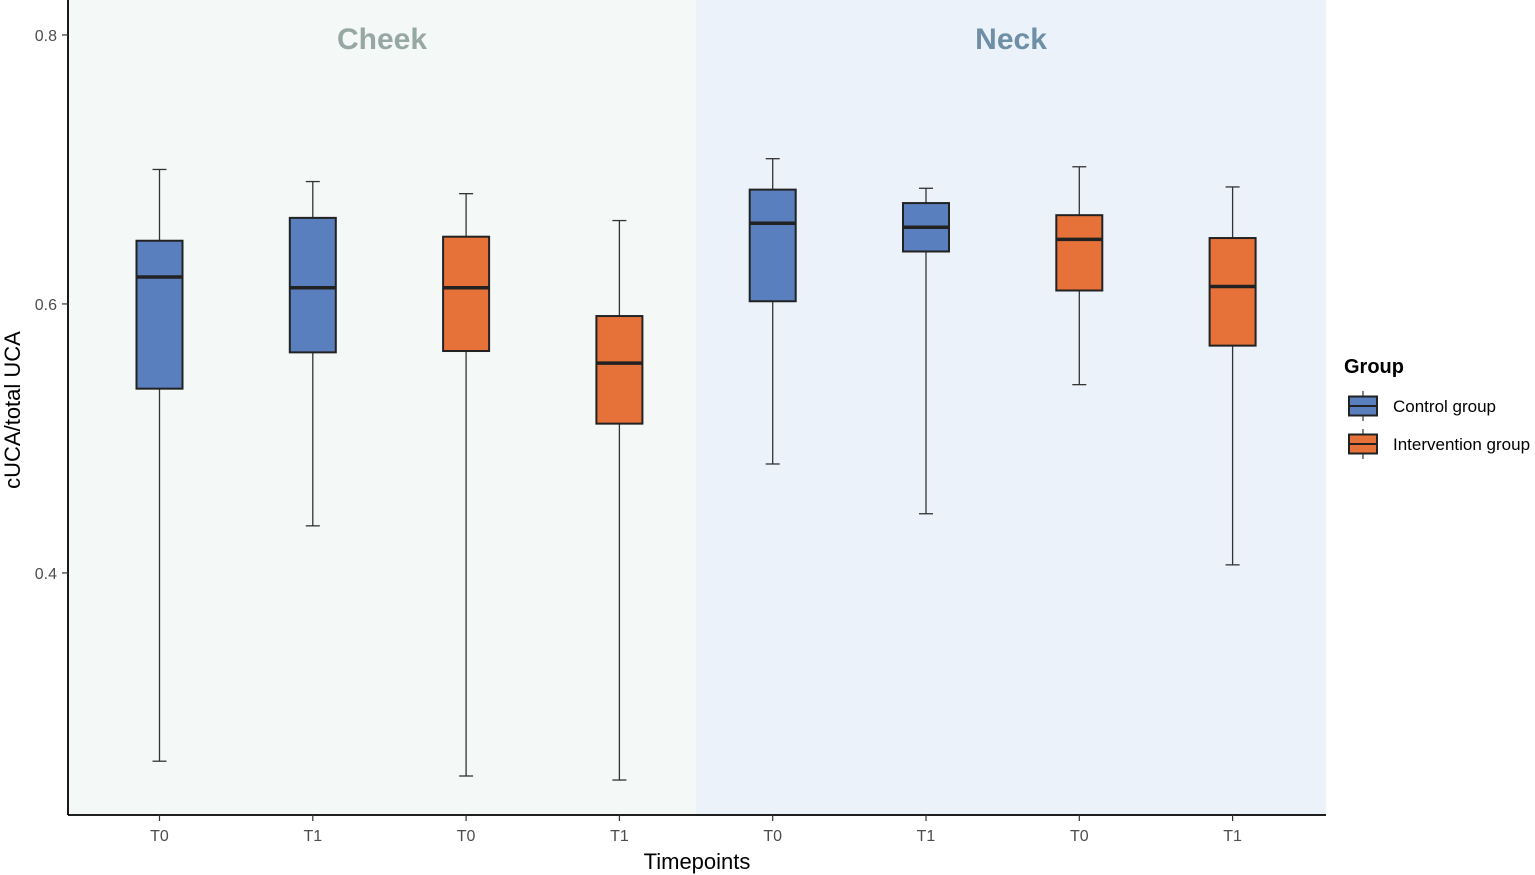 The image size is (1535, 875). What do you see at coordinates (466, 485) in the screenshot?
I see `box-cheek-t0-intervention` at bounding box center [466, 485].